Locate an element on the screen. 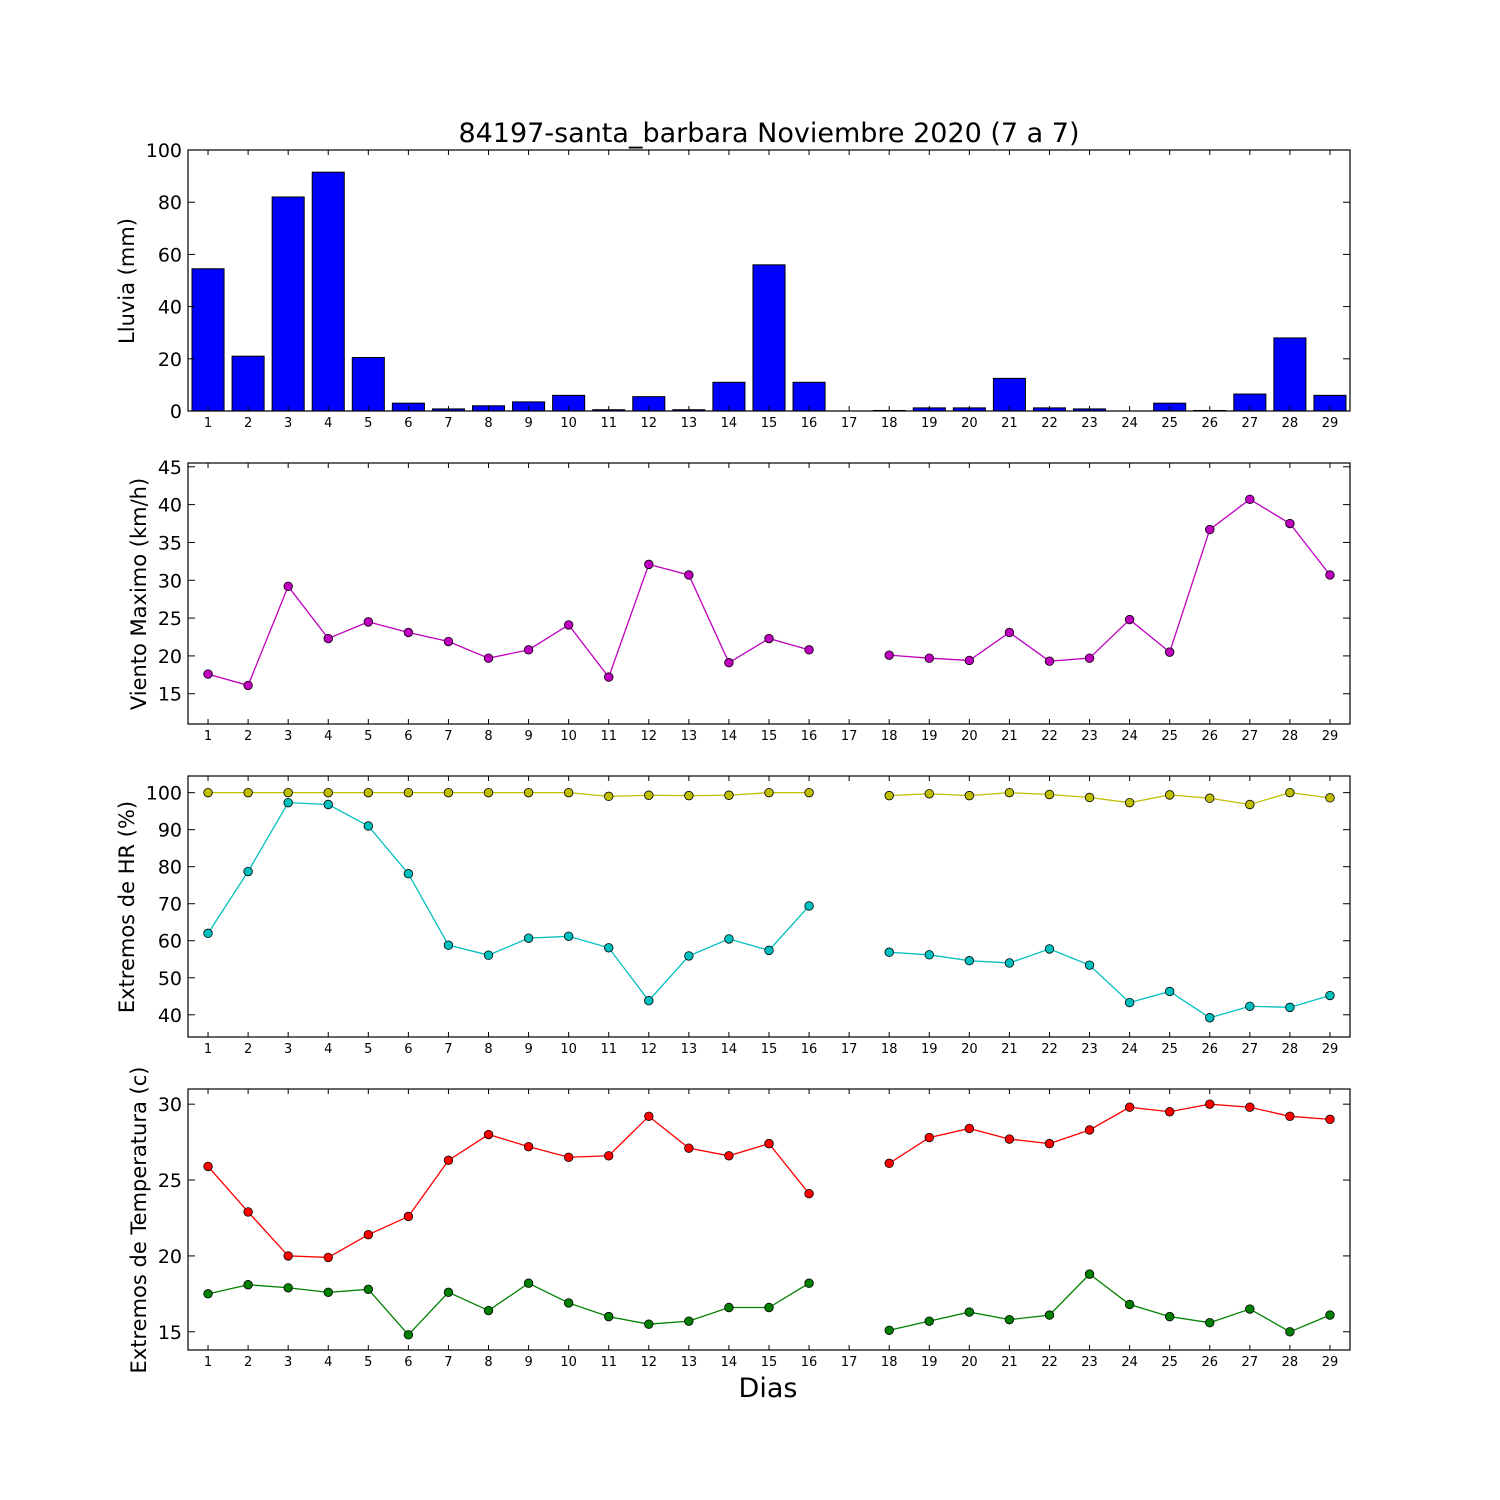 The image size is (1500, 1500). ytick-label-viento-25: 25 is located at coordinates (170, 619).